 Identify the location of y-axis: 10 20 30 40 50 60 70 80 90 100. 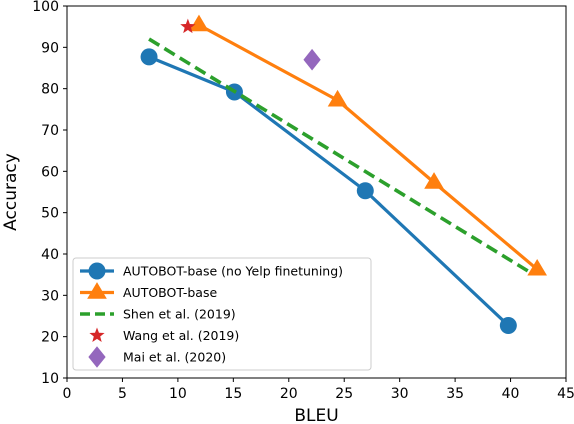
(49, 193).